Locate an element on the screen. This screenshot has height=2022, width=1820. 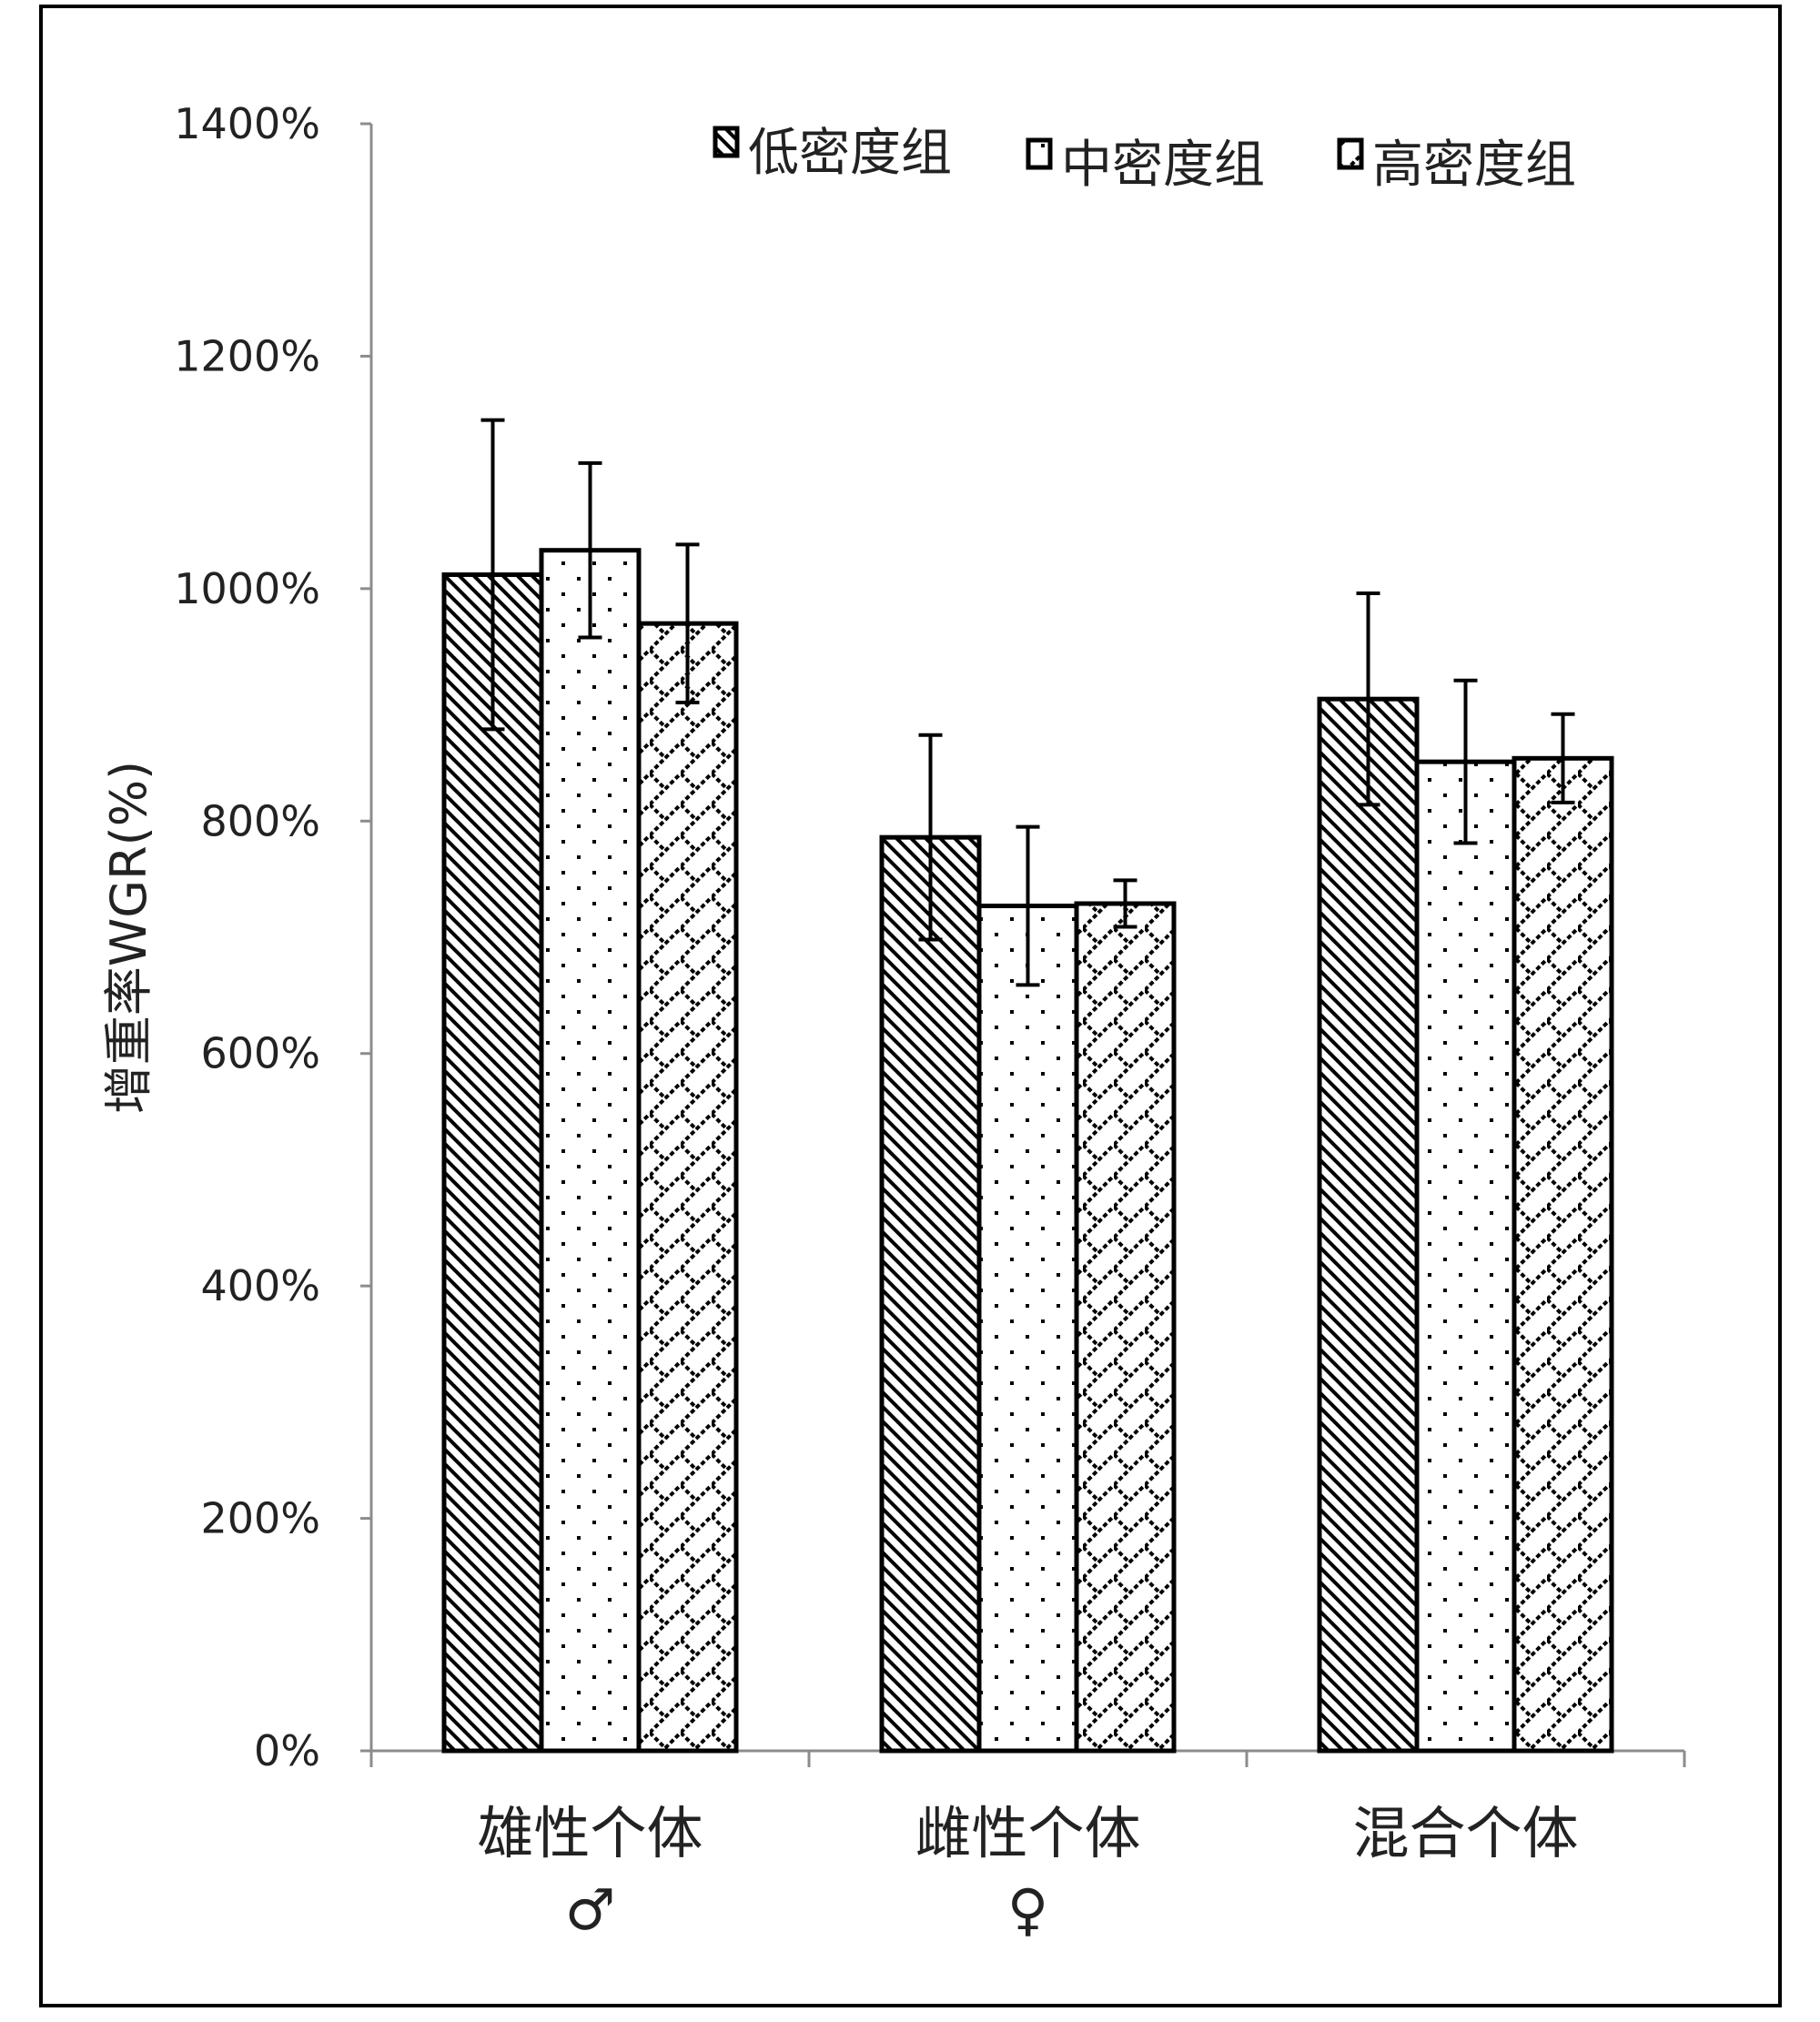
x-category-label: 雄性个体 is located at coordinates (590, 1833).